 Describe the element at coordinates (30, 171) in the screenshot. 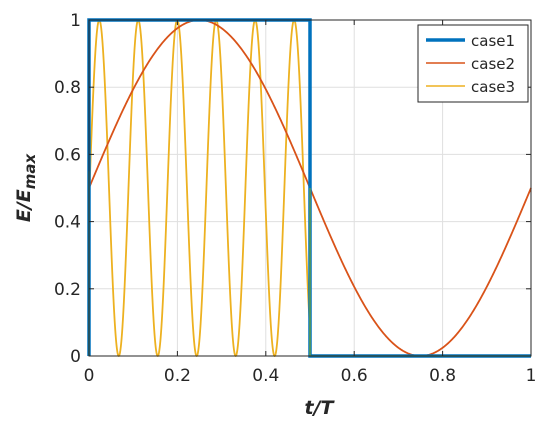

I see `y-axis-label-sub: max` at that location.